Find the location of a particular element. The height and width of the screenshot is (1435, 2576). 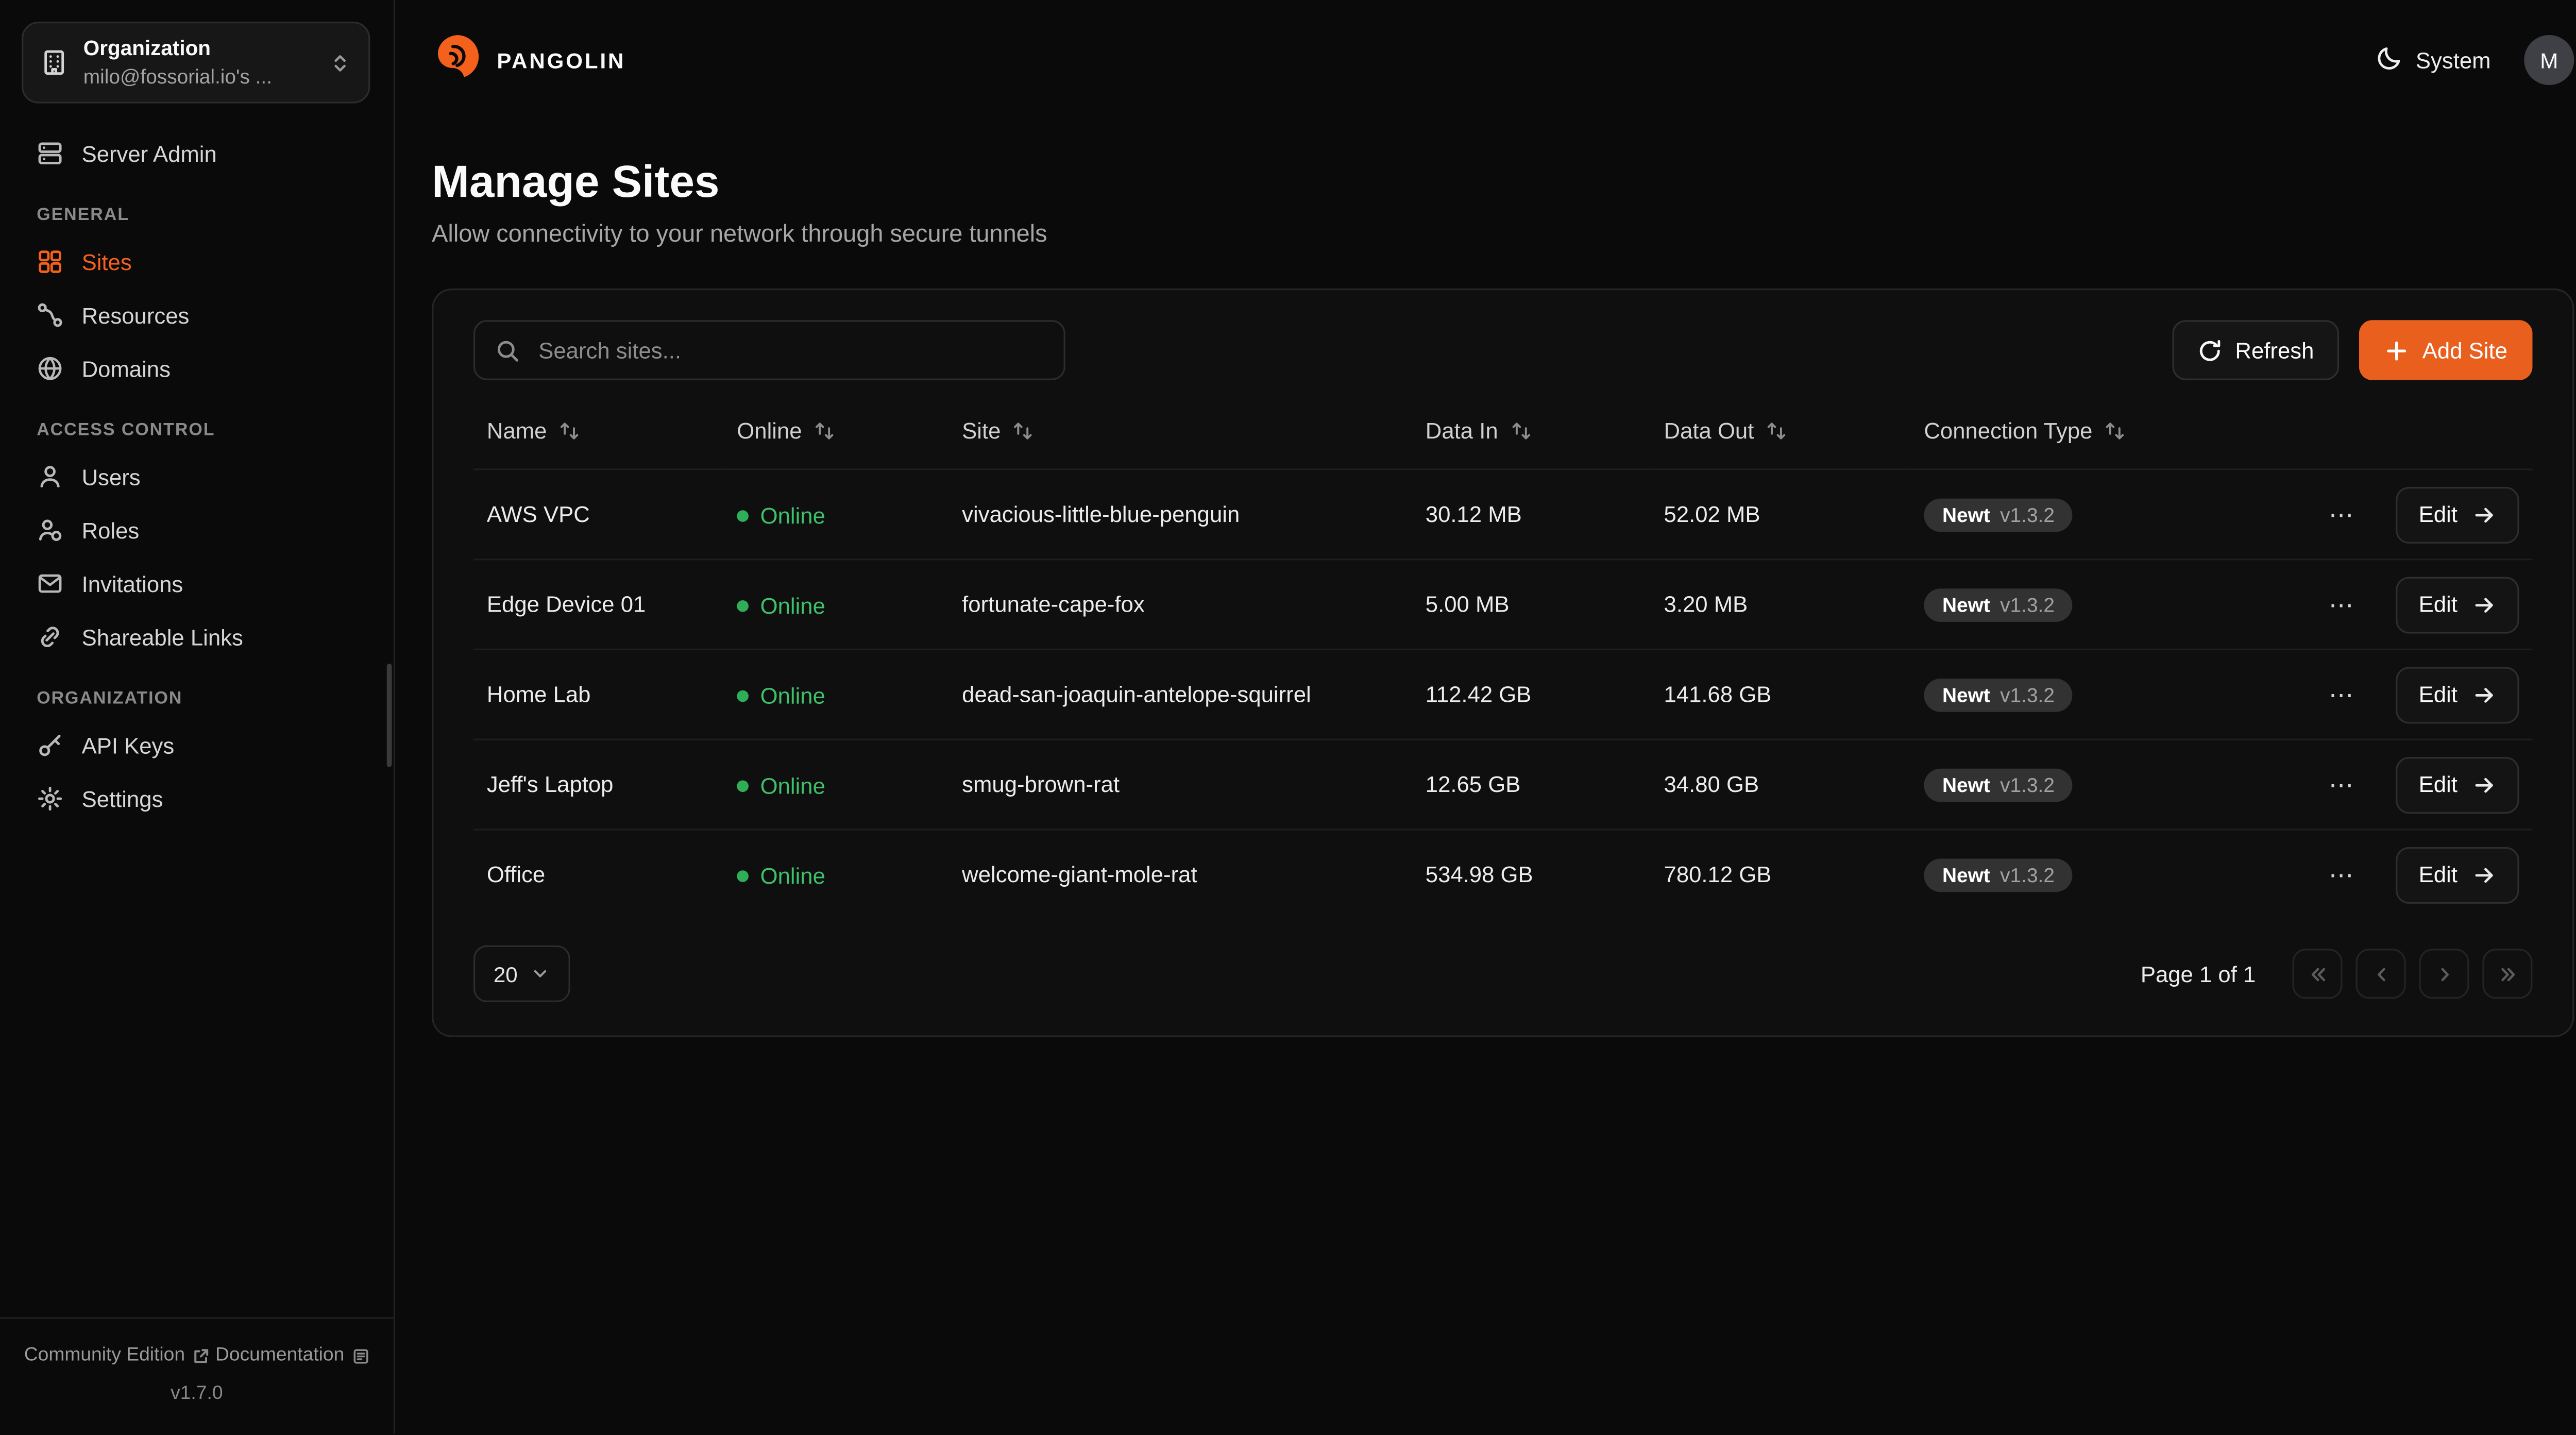

sidebar-item-label: API Keys is located at coordinates (128, 745).